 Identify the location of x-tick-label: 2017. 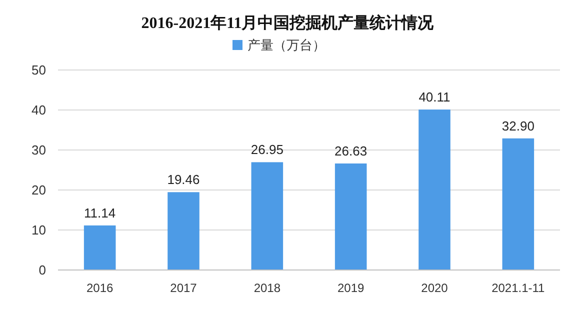
(184, 288).